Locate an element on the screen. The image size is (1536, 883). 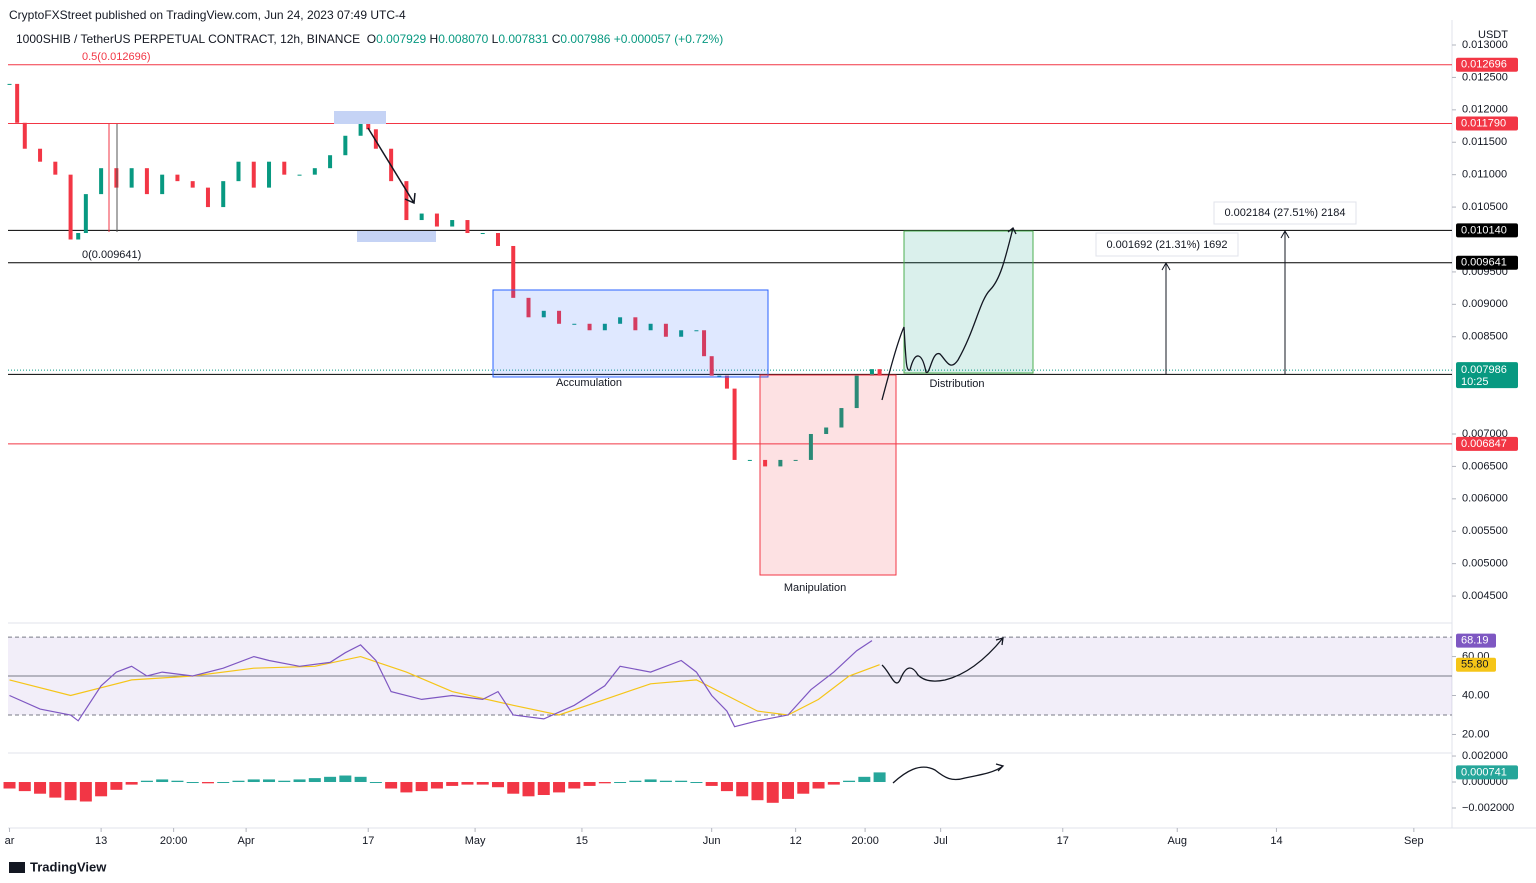
distribution-box is located at coordinates (968, 302).